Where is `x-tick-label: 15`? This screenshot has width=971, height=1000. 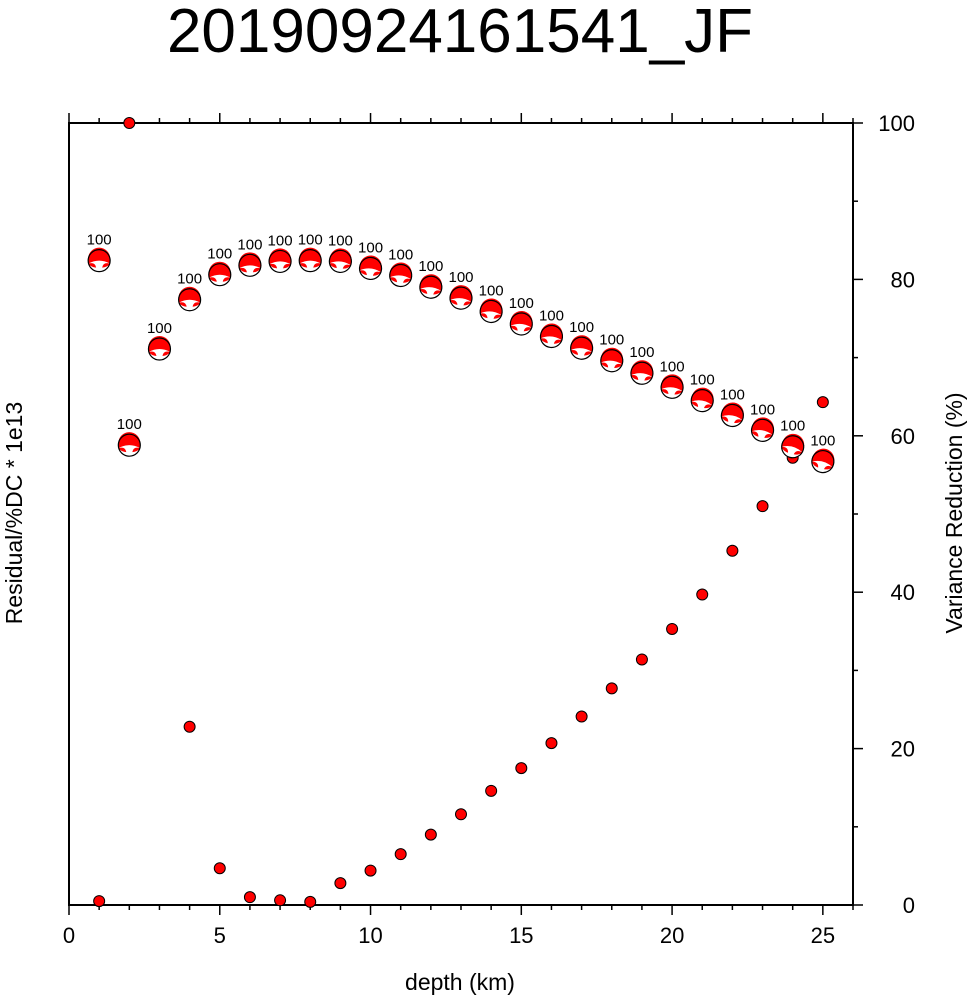 x-tick-label: 15 is located at coordinates (521, 935).